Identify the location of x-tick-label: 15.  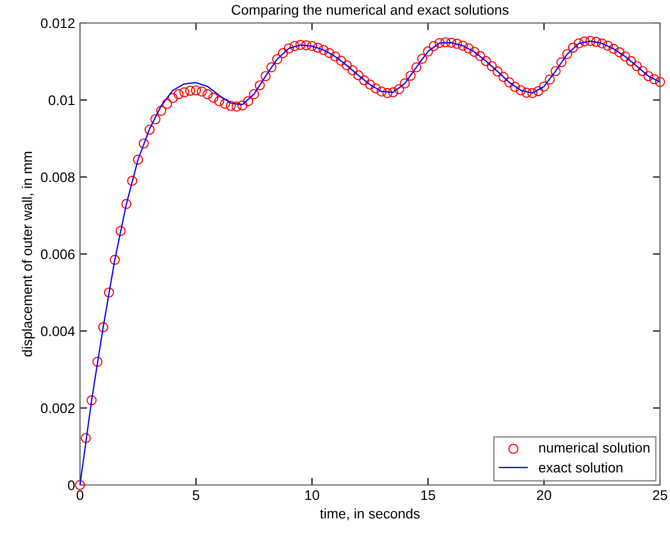
(428, 495).